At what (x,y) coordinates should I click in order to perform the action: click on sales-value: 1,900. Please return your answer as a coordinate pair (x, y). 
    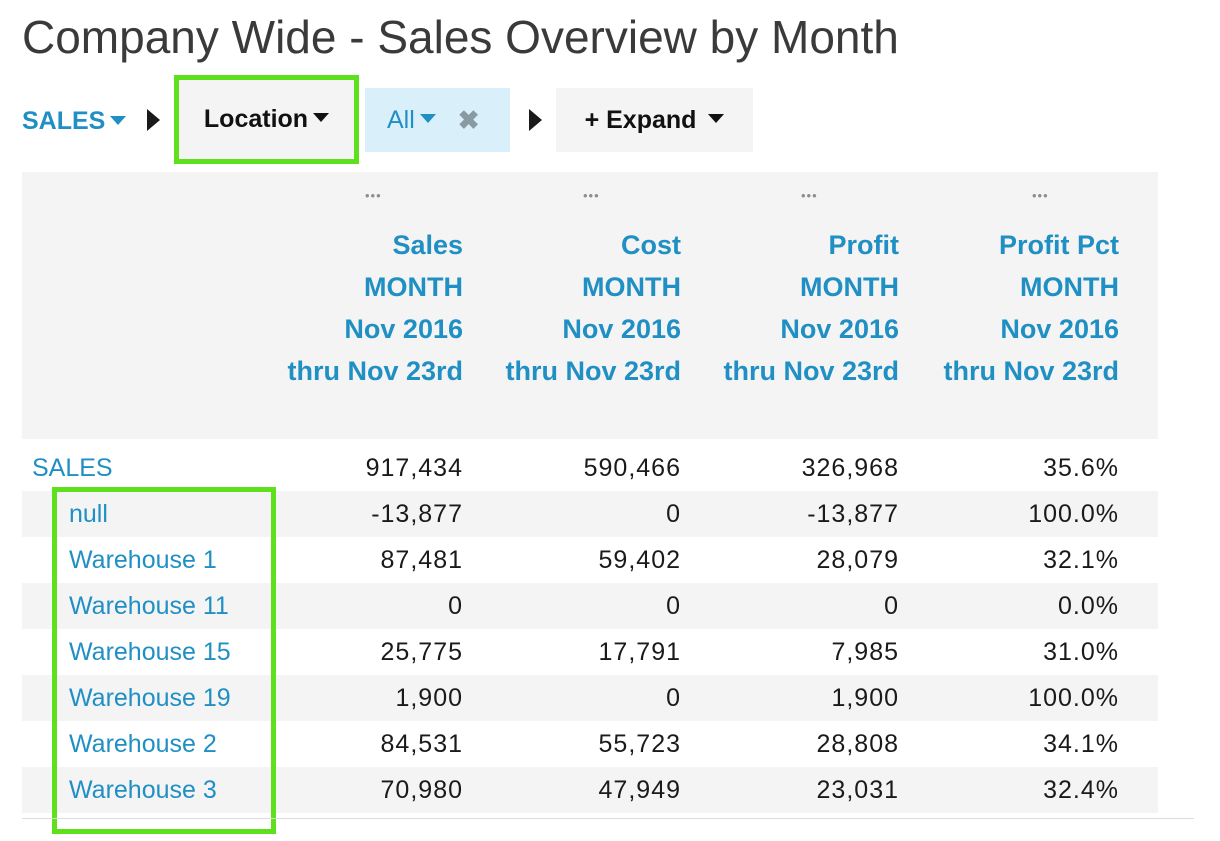
    Looking at the image, I should click on (429, 698).